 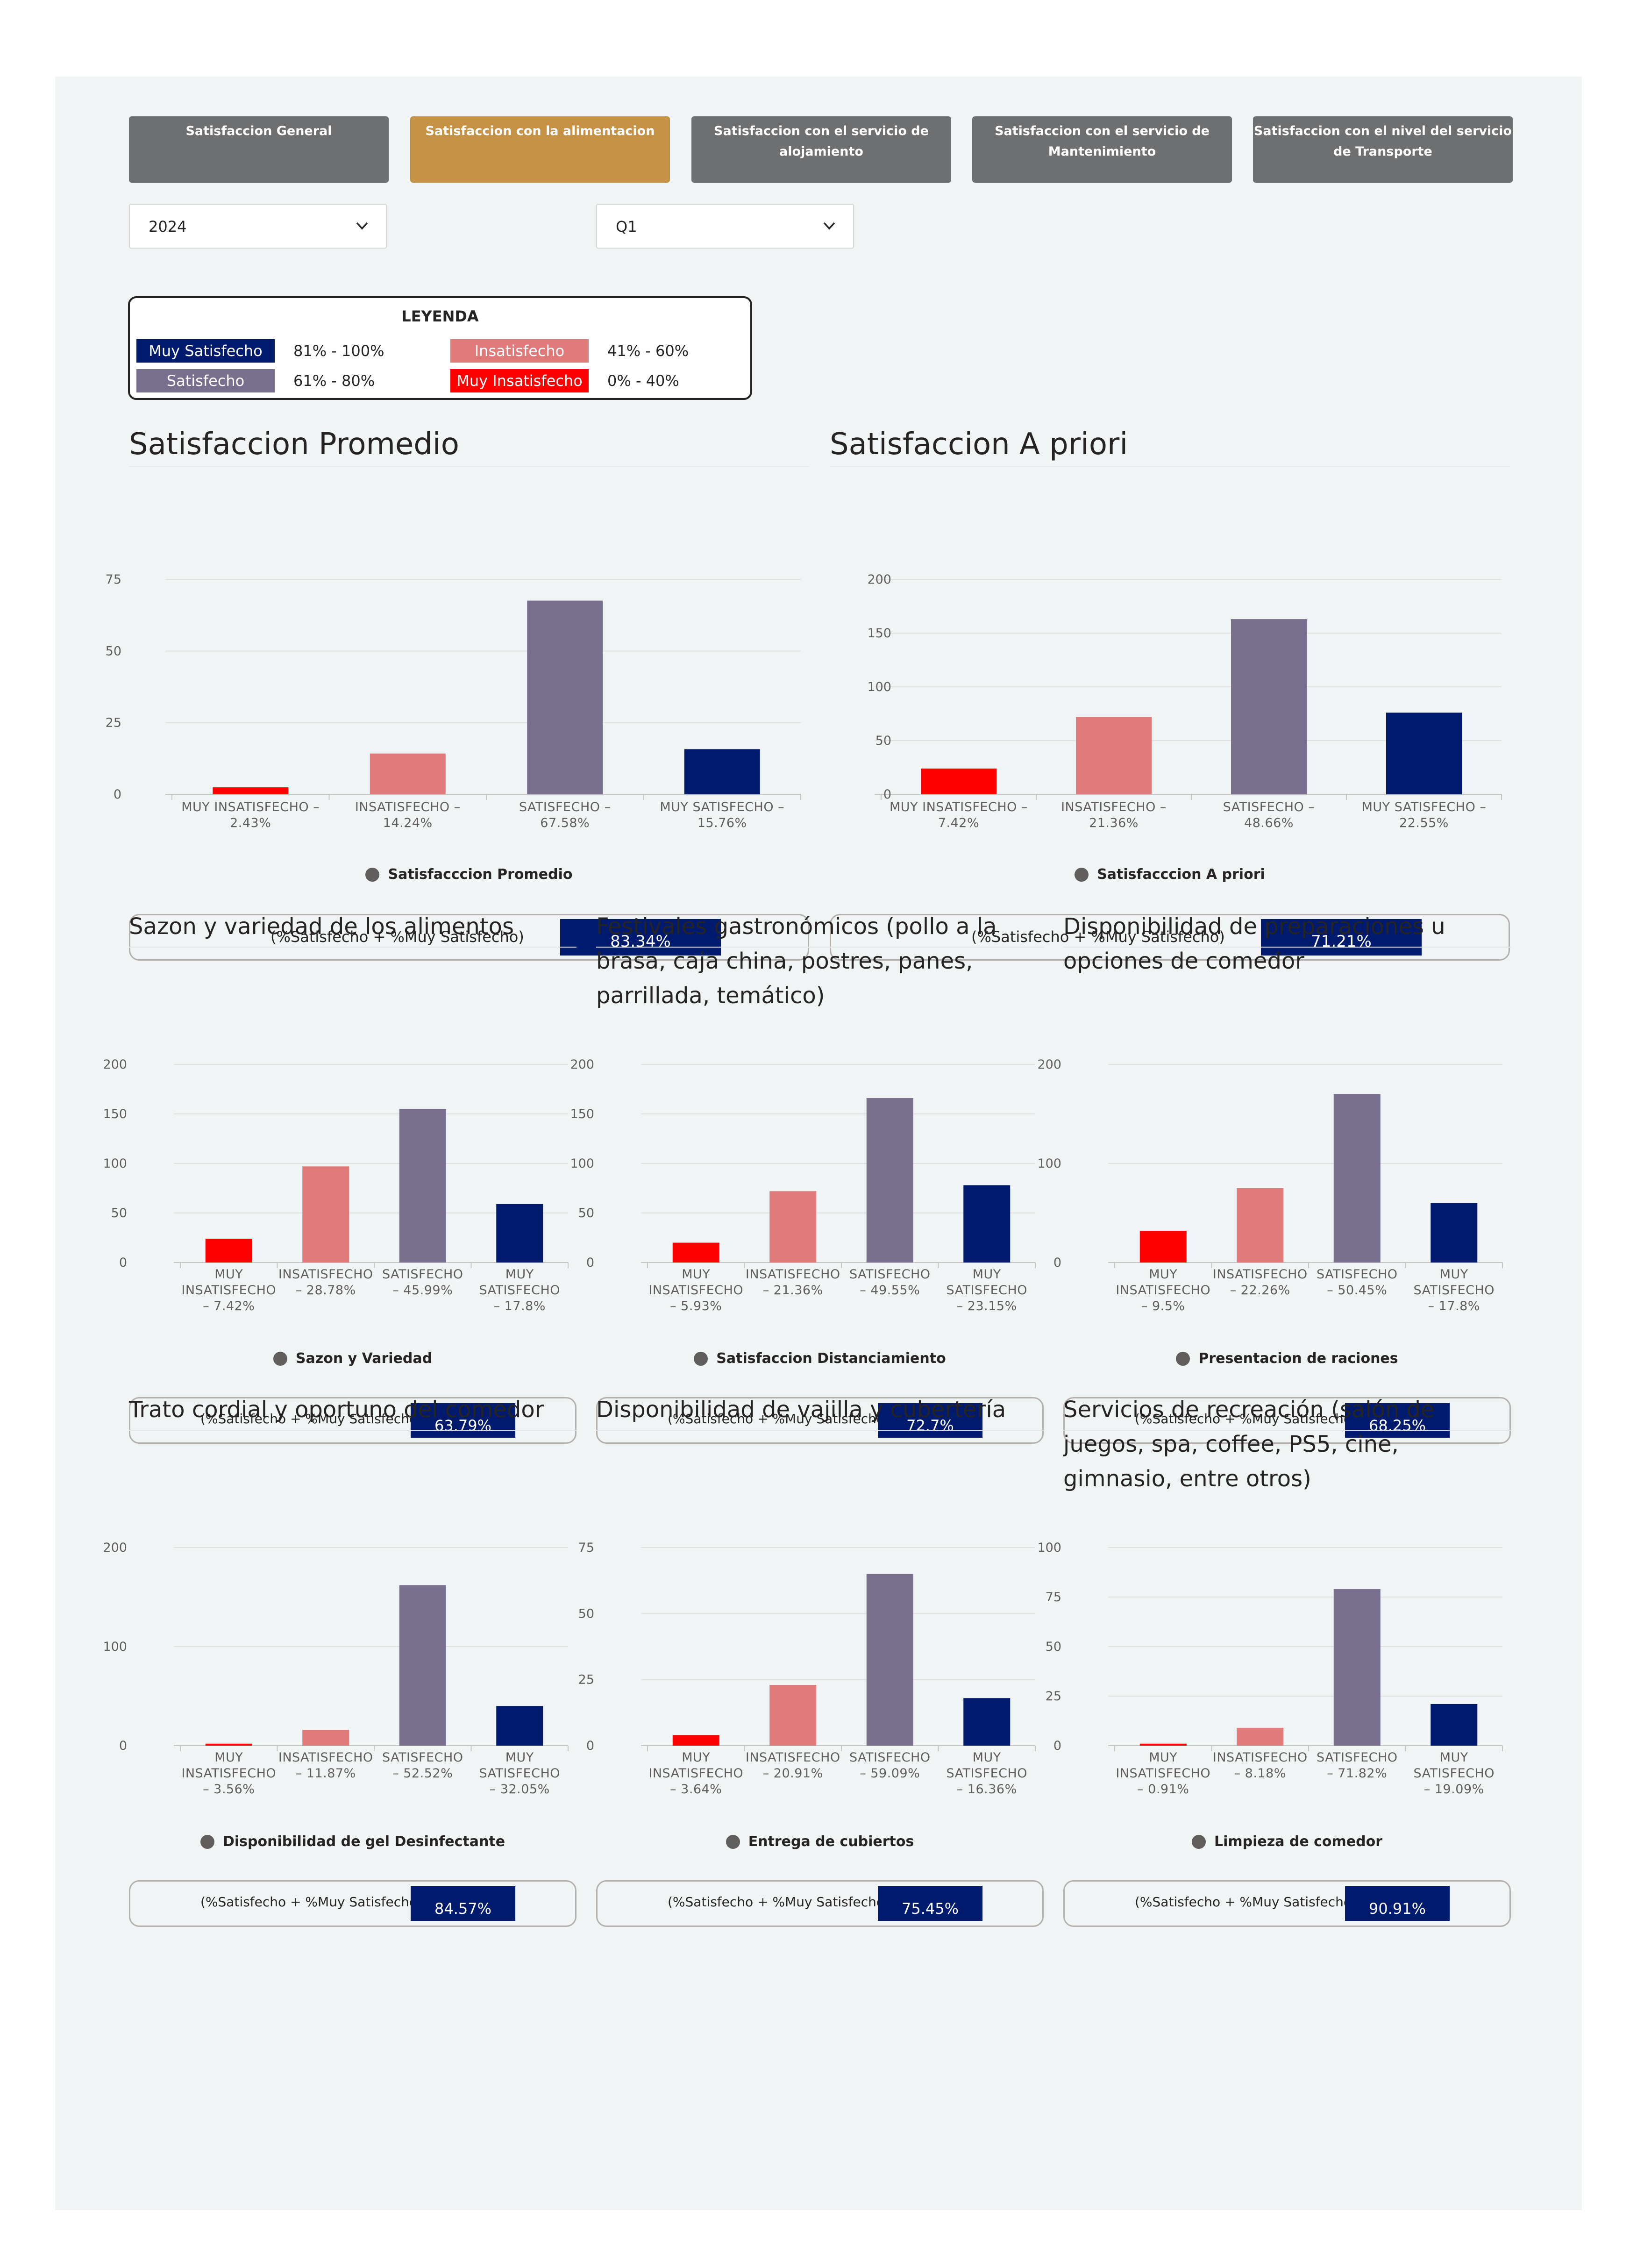 I want to click on tab-satisfaccion-alimentacion: Satisfaccion con la alimentacion, so click(x=540, y=149).